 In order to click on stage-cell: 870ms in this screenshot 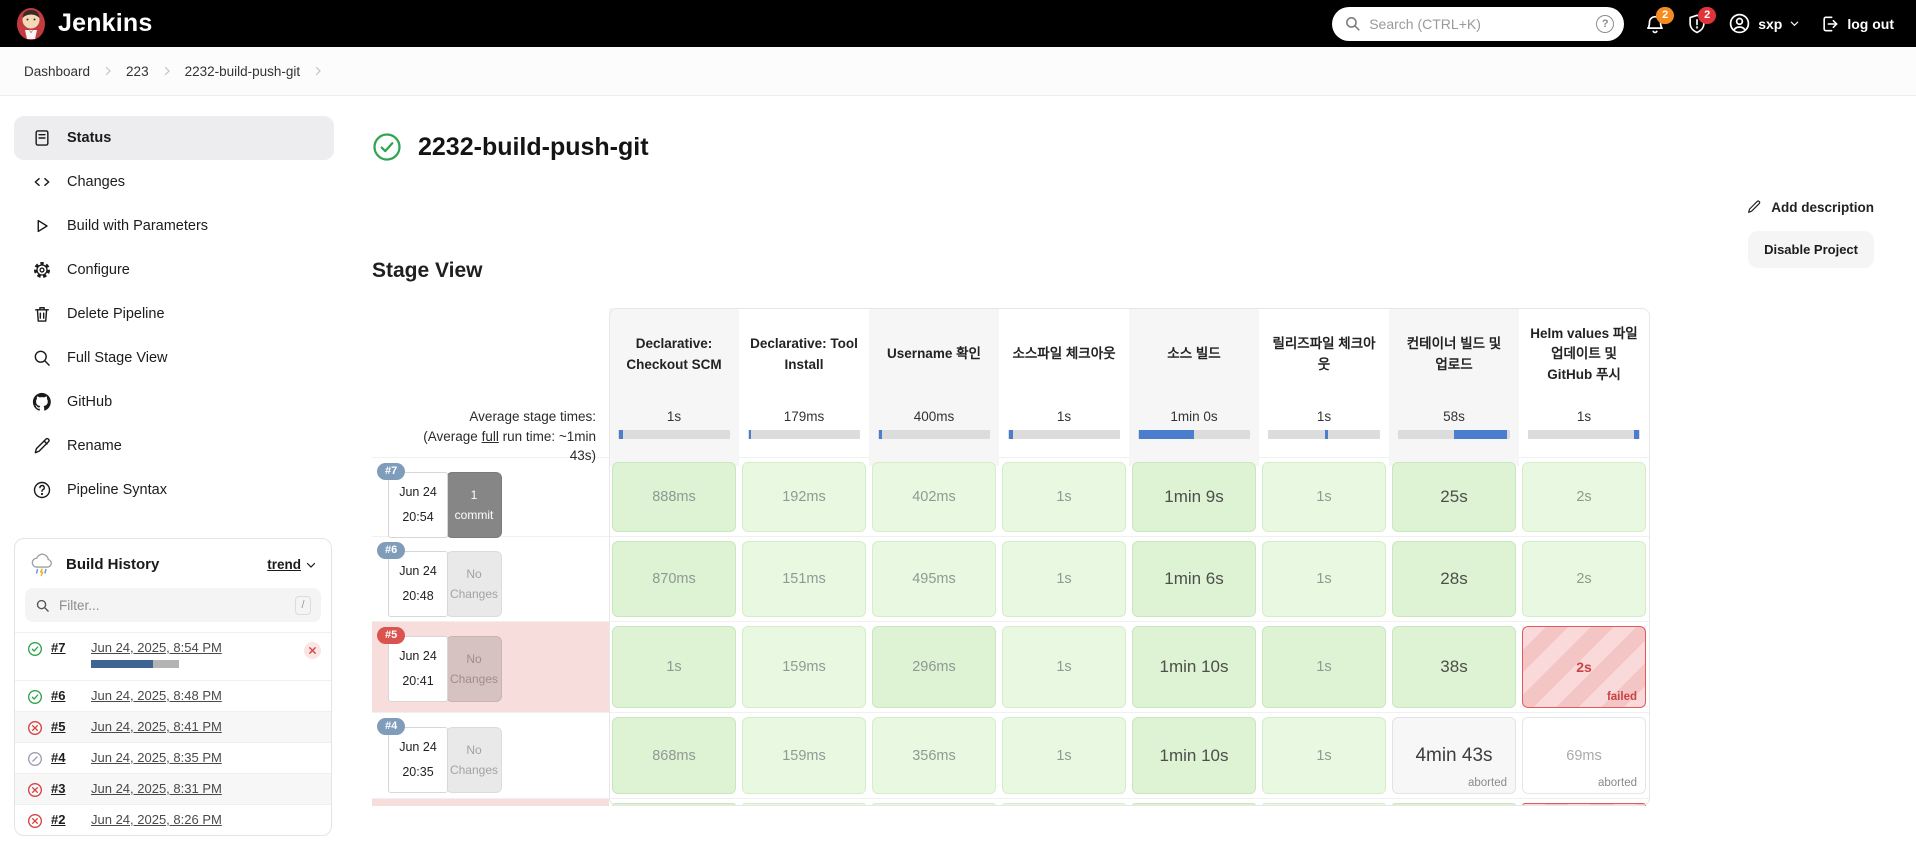, I will do `click(674, 579)`.